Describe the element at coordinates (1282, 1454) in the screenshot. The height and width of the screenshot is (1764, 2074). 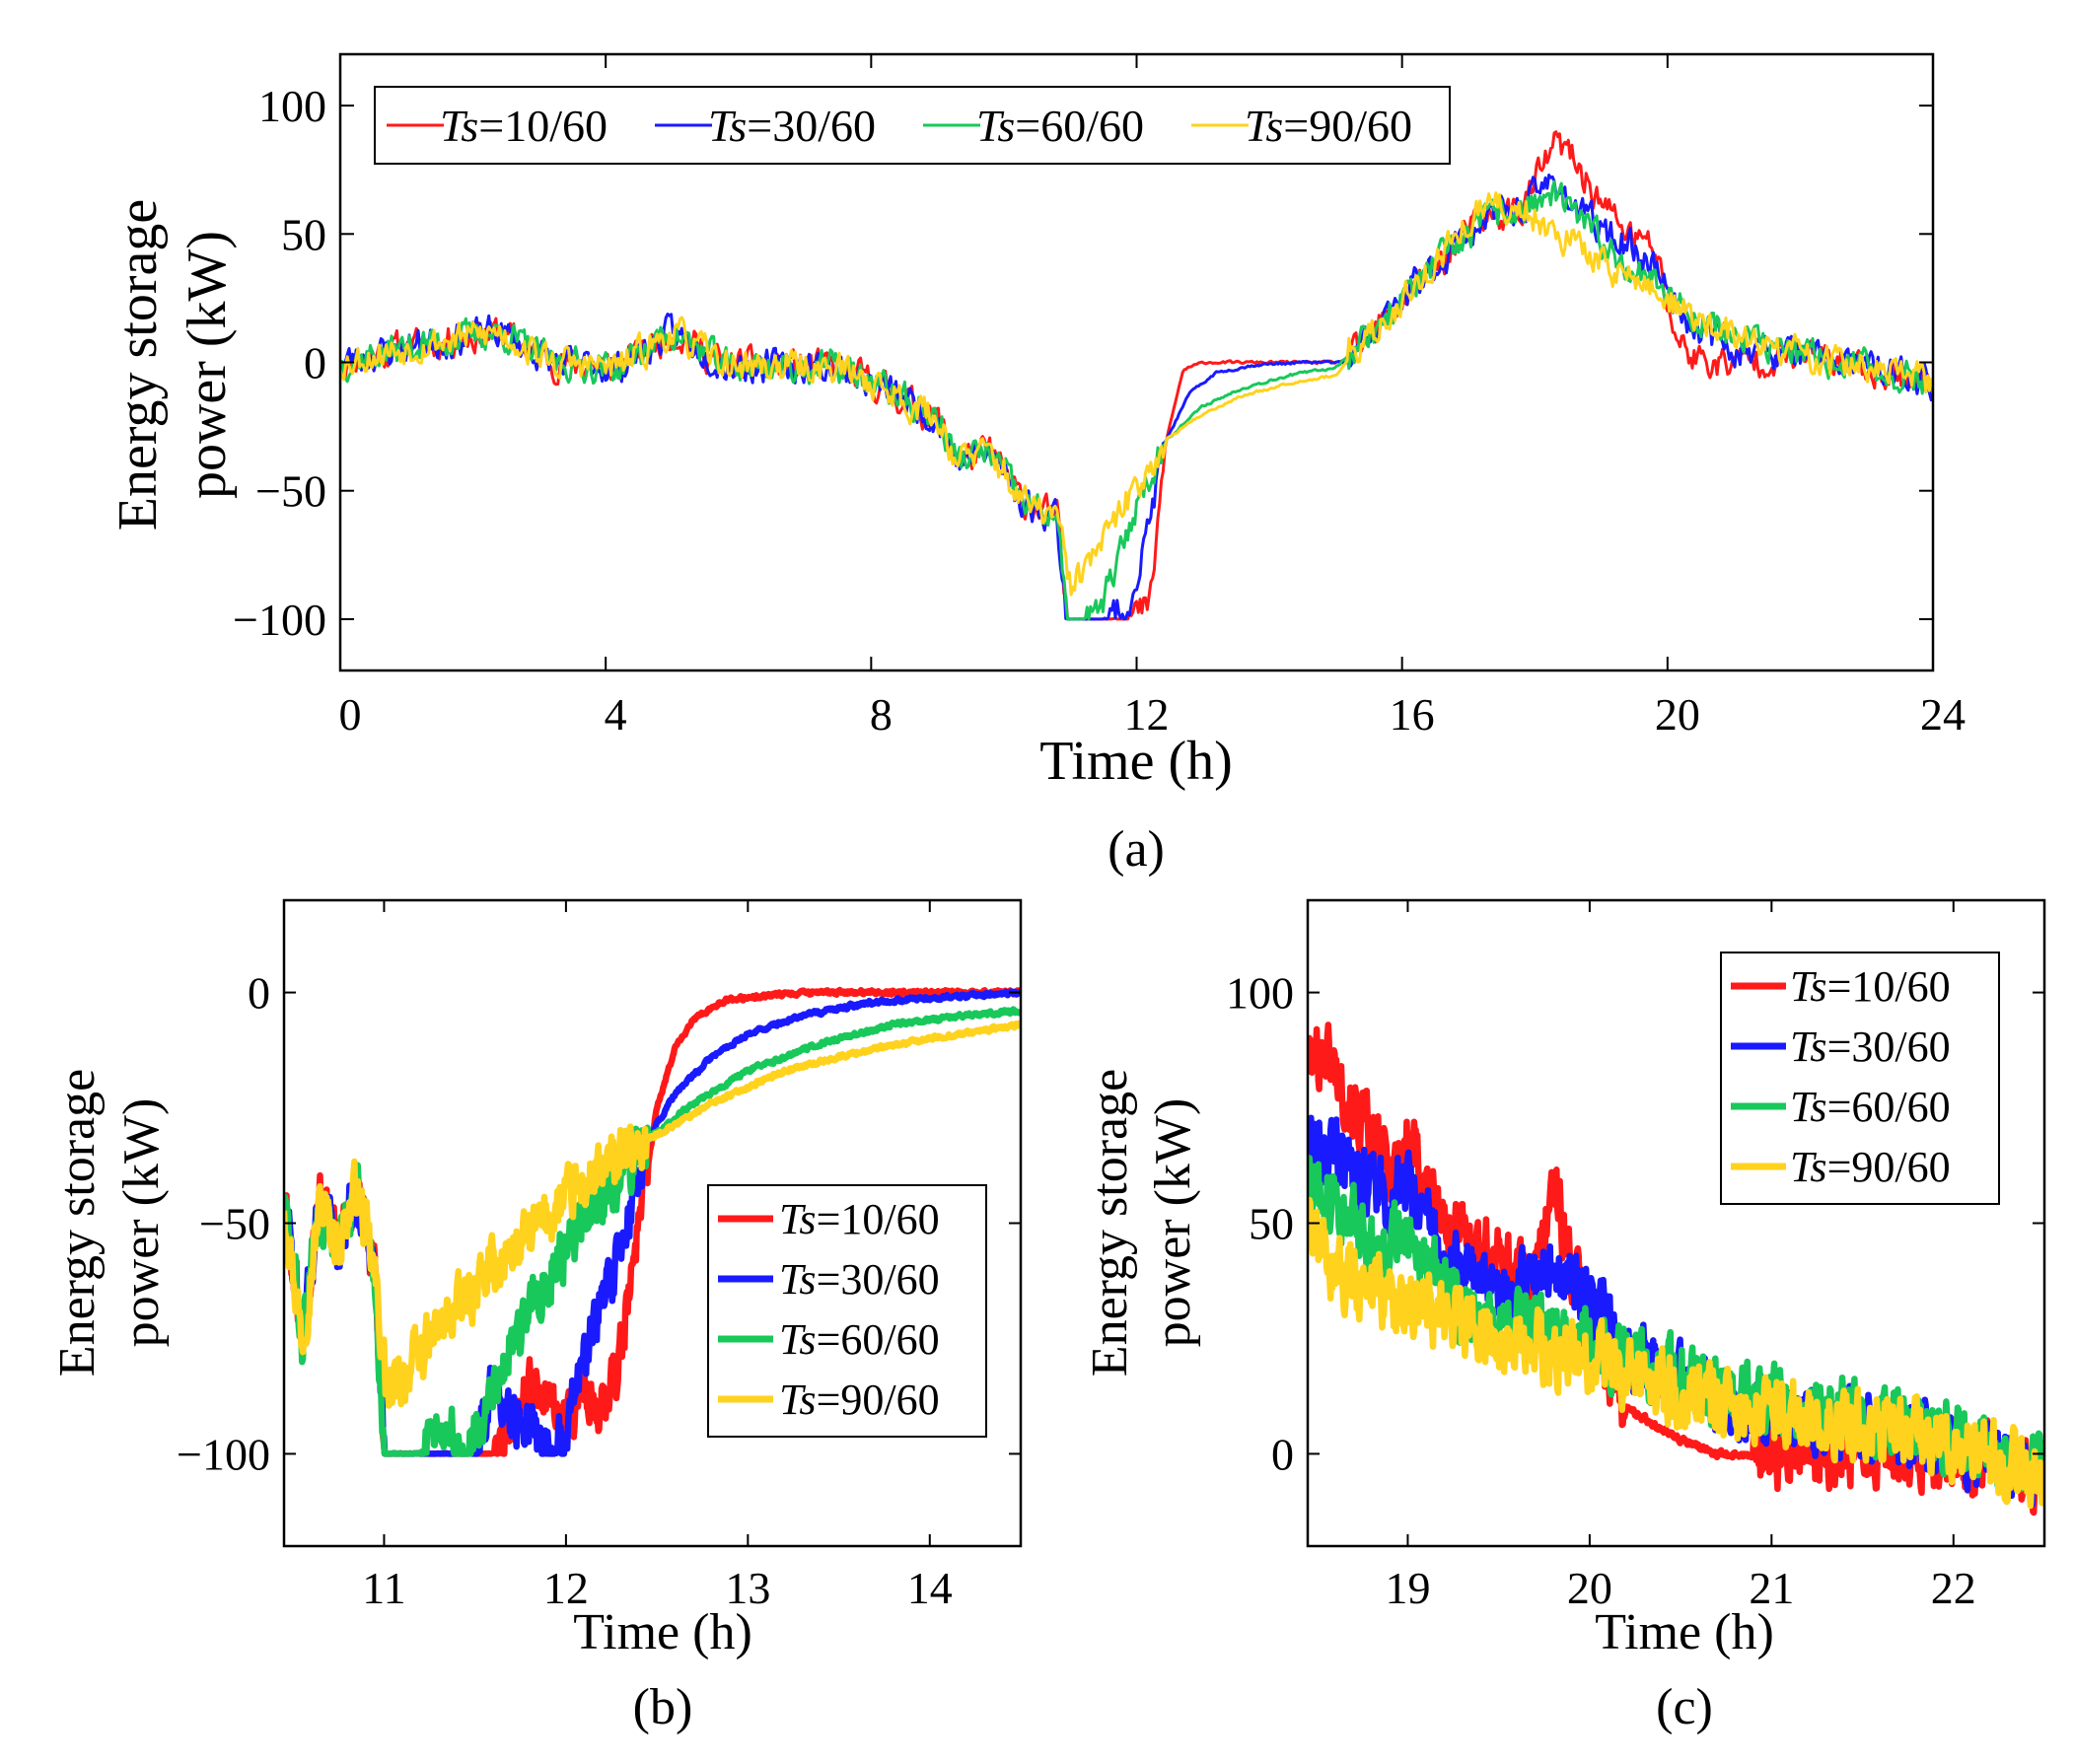
I see `c-ytick-label: 0` at that location.